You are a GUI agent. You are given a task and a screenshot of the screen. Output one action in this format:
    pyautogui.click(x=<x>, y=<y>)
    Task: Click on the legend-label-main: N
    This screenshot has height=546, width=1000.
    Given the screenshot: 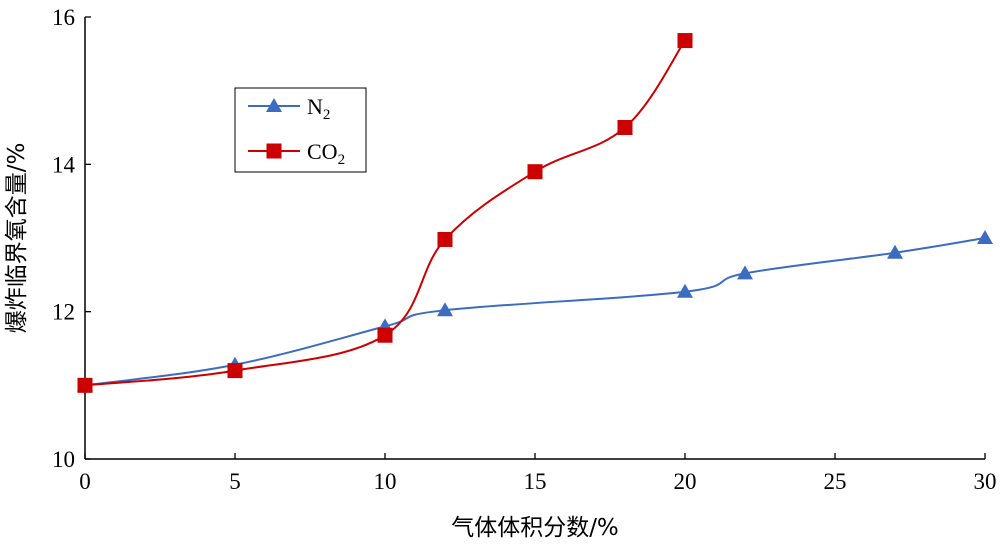 What is the action you would take?
    pyautogui.click(x=315, y=106)
    